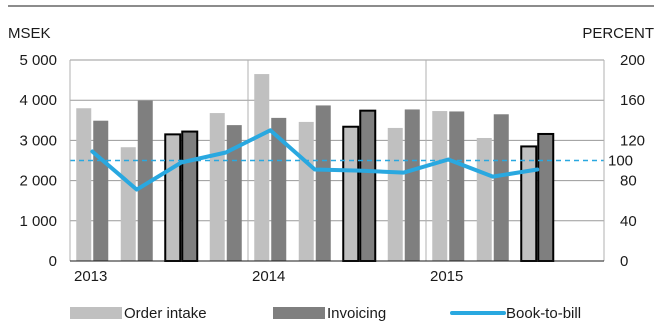 The width and height of the screenshot is (654, 326). Describe the element at coordinates (618, 33) in the screenshot. I see `right-unit-label: PERCENT` at that location.